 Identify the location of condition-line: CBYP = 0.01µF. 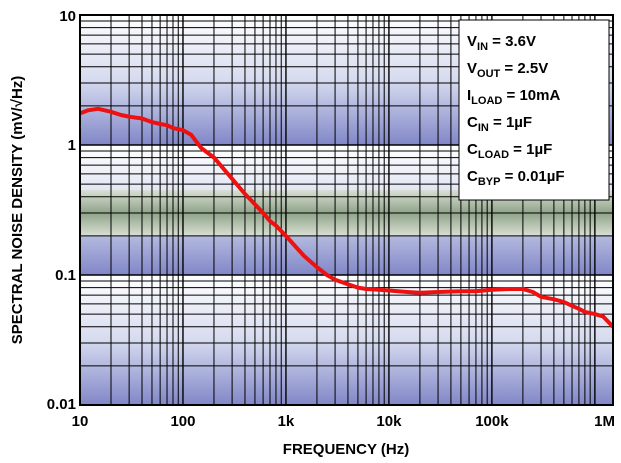
(516, 178).